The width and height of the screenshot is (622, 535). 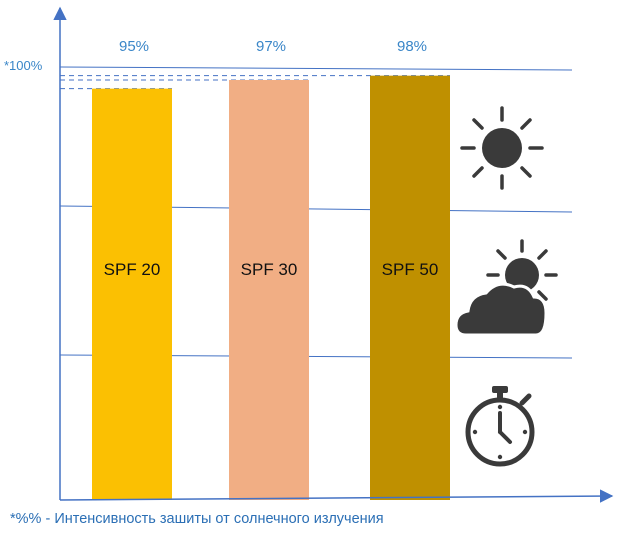 What do you see at coordinates (269, 269) in the screenshot?
I see `bar-category-label: SPF 30` at bounding box center [269, 269].